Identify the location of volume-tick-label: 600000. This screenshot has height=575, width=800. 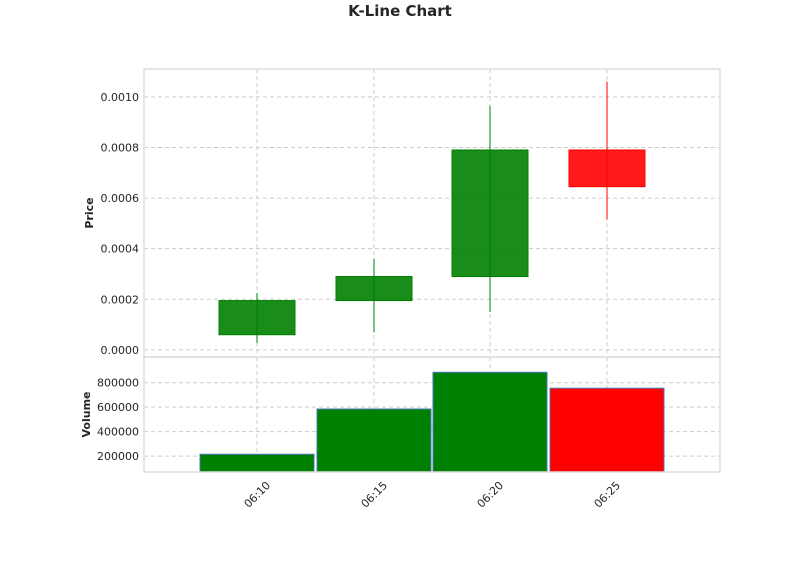
(118, 407).